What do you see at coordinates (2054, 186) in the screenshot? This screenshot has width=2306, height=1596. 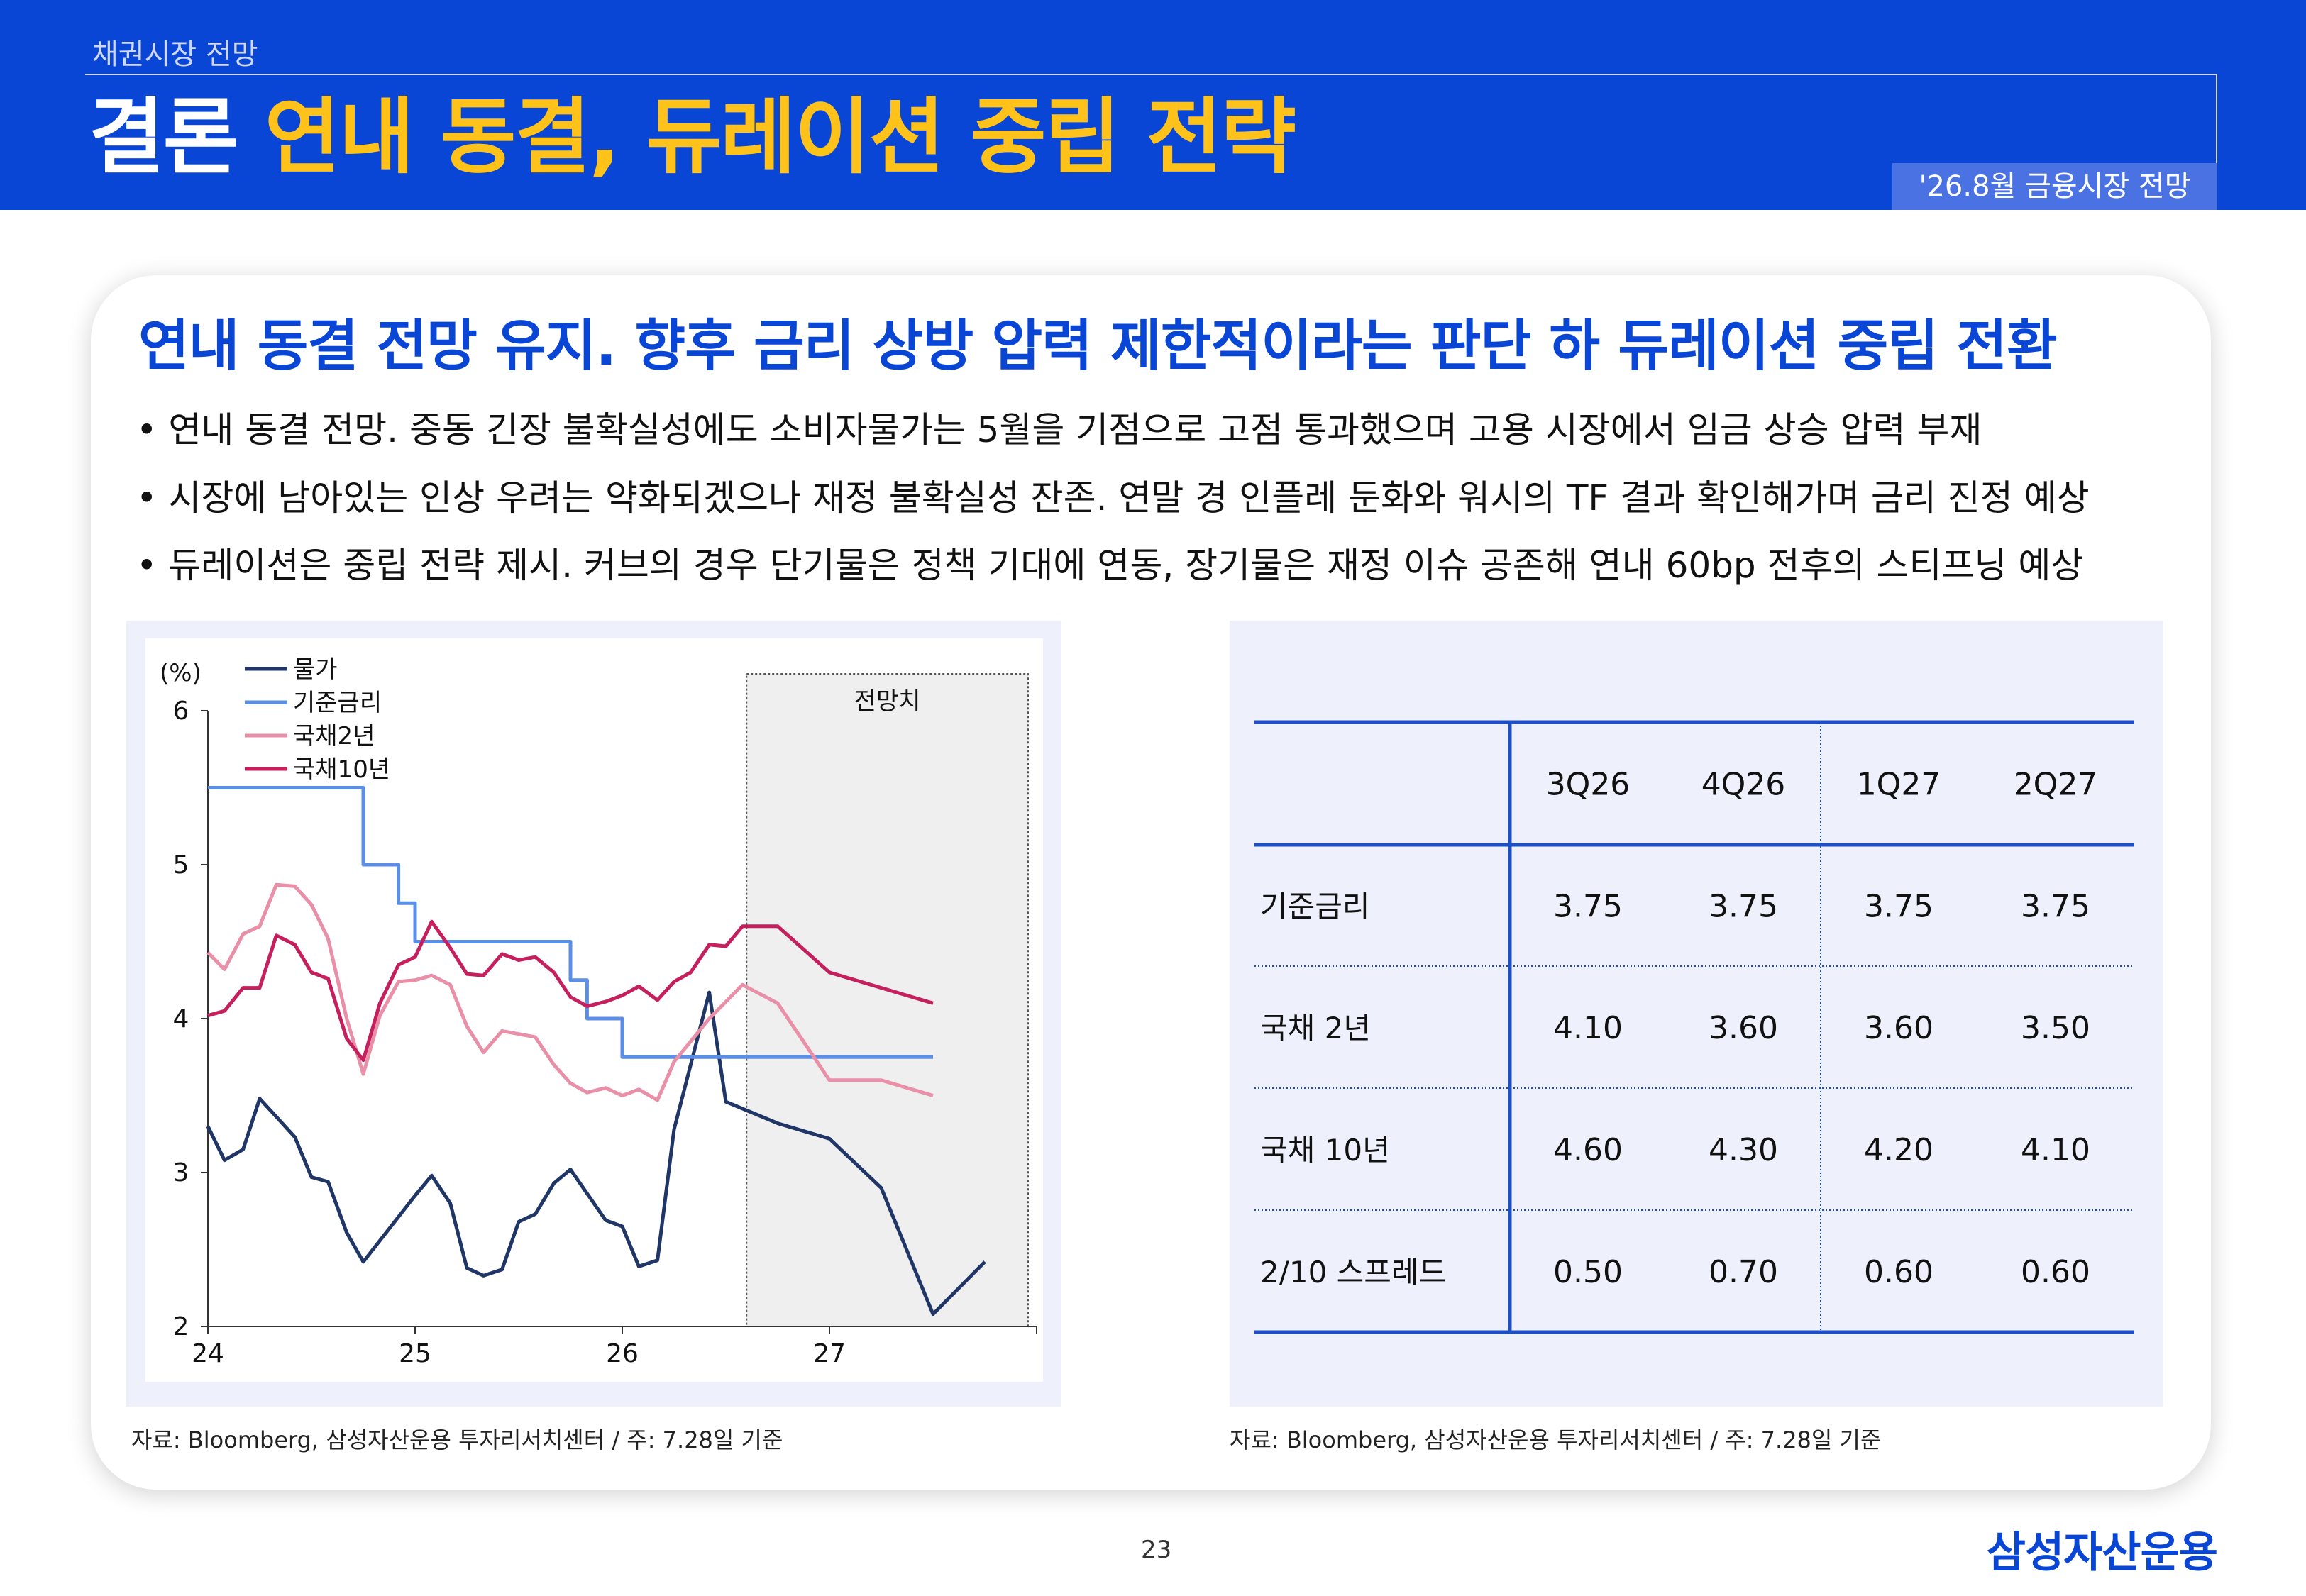 I see `date-badge: '26.8월 금융시장 전망` at bounding box center [2054, 186].